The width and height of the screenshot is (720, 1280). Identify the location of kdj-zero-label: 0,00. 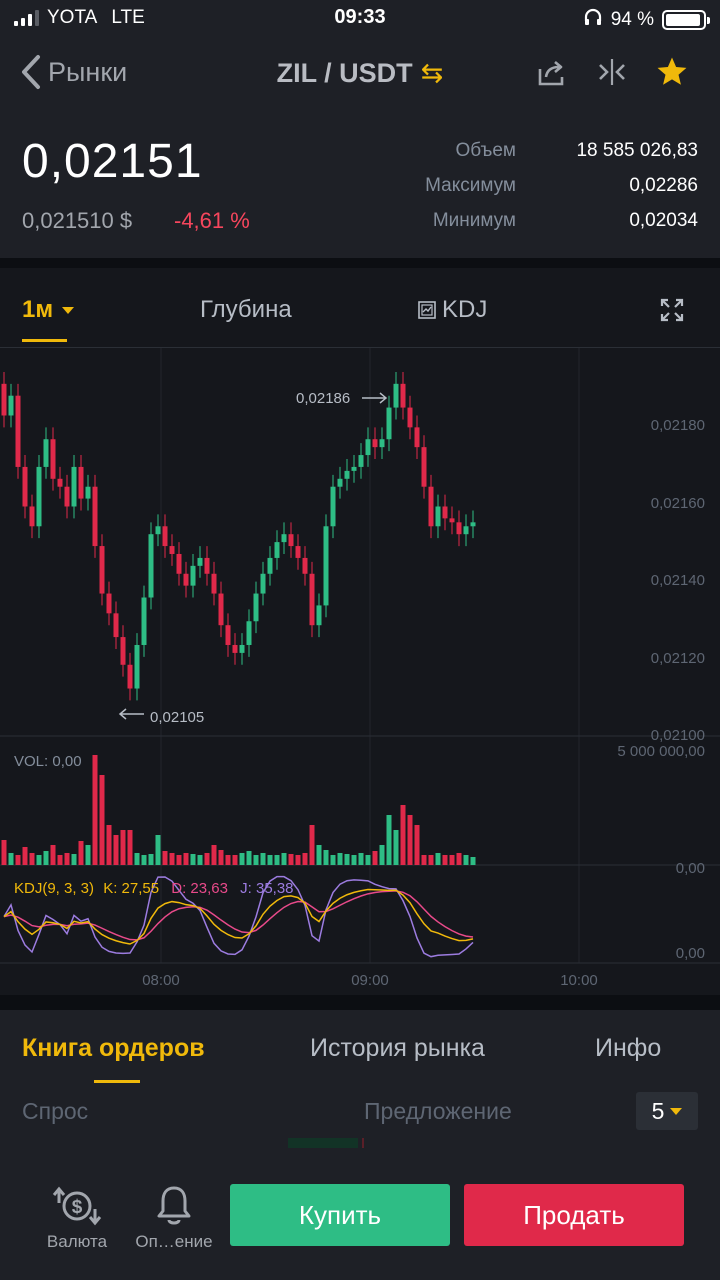
(690, 953).